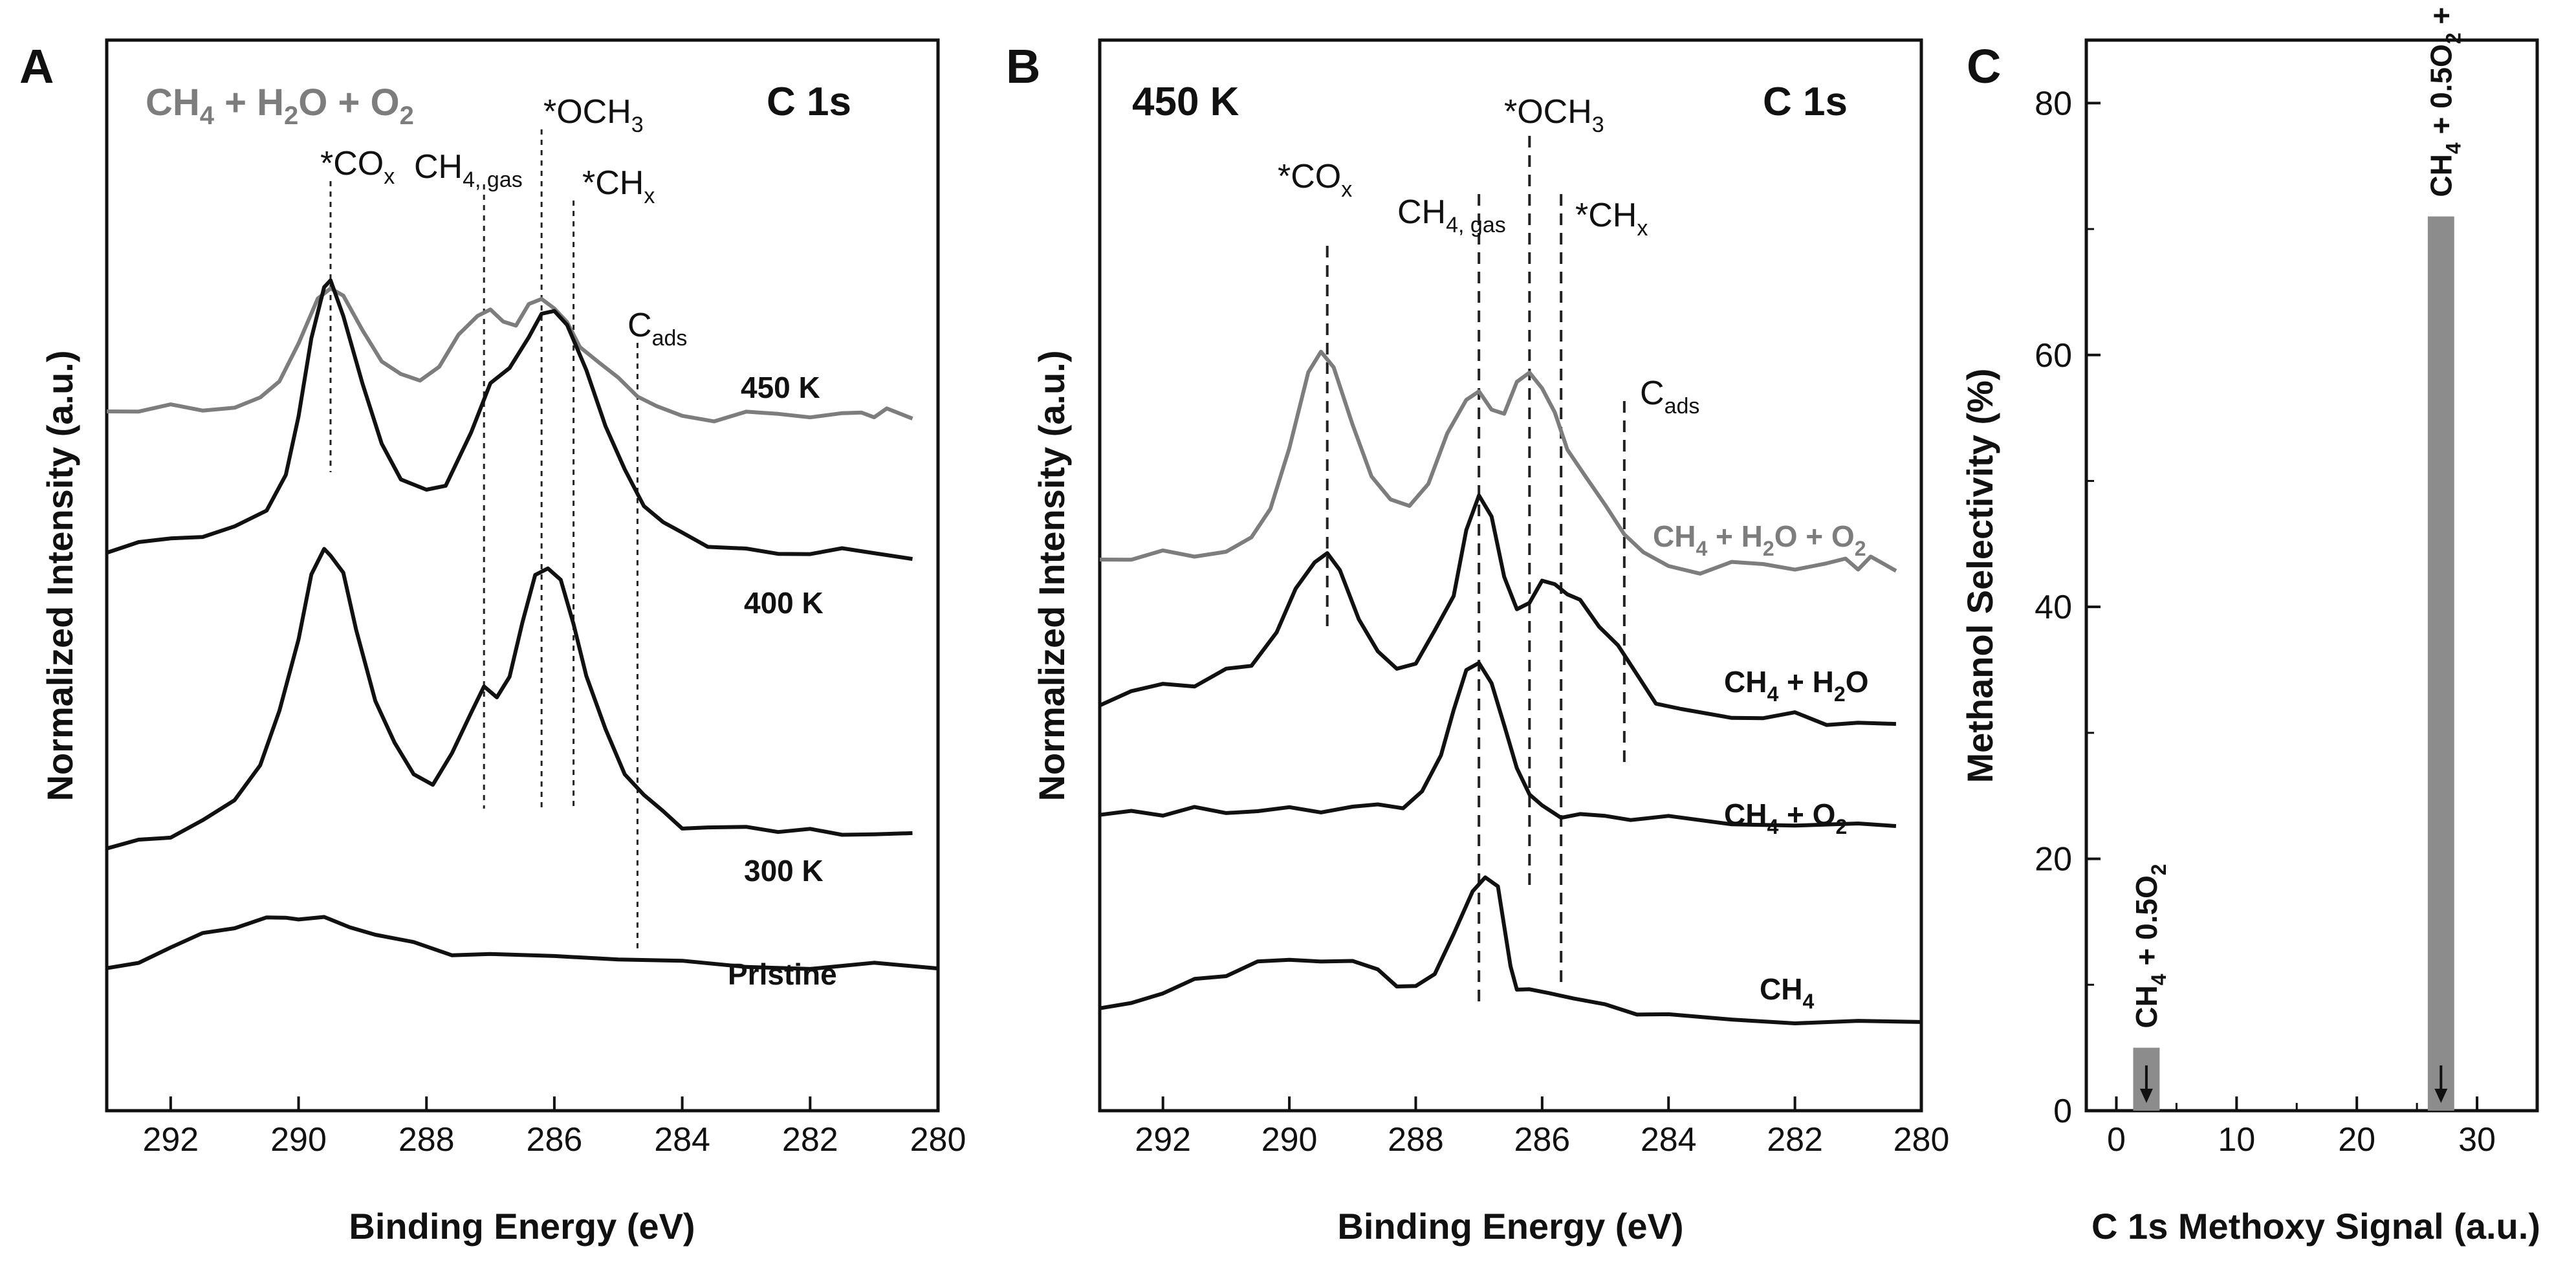  Describe the element at coordinates (1805, 102) in the screenshot. I see `panel-b-title: C 1s` at that location.